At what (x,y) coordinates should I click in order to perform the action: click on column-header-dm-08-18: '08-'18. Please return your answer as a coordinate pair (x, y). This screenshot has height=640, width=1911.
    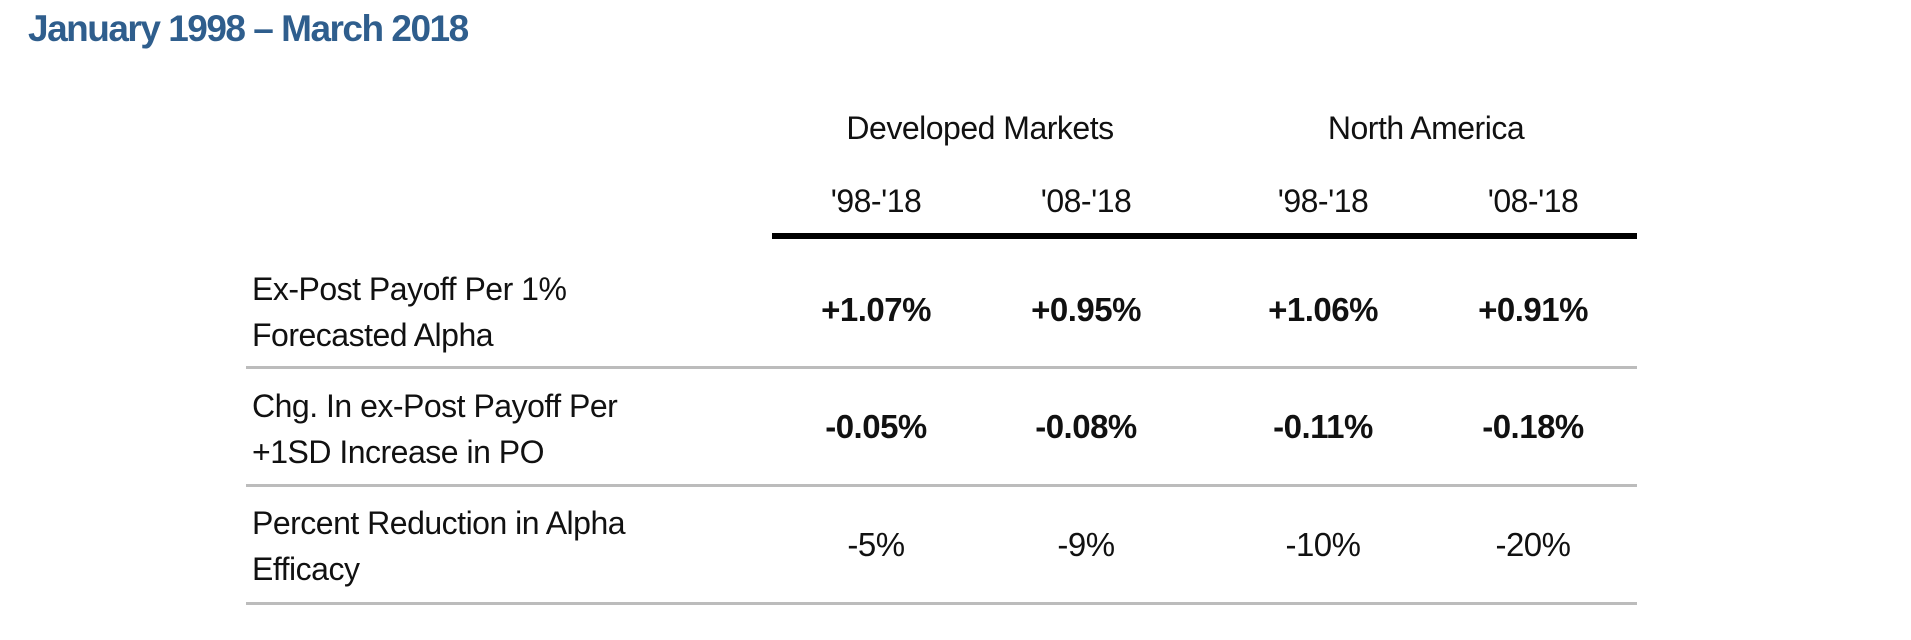
    Looking at the image, I should click on (1086, 201).